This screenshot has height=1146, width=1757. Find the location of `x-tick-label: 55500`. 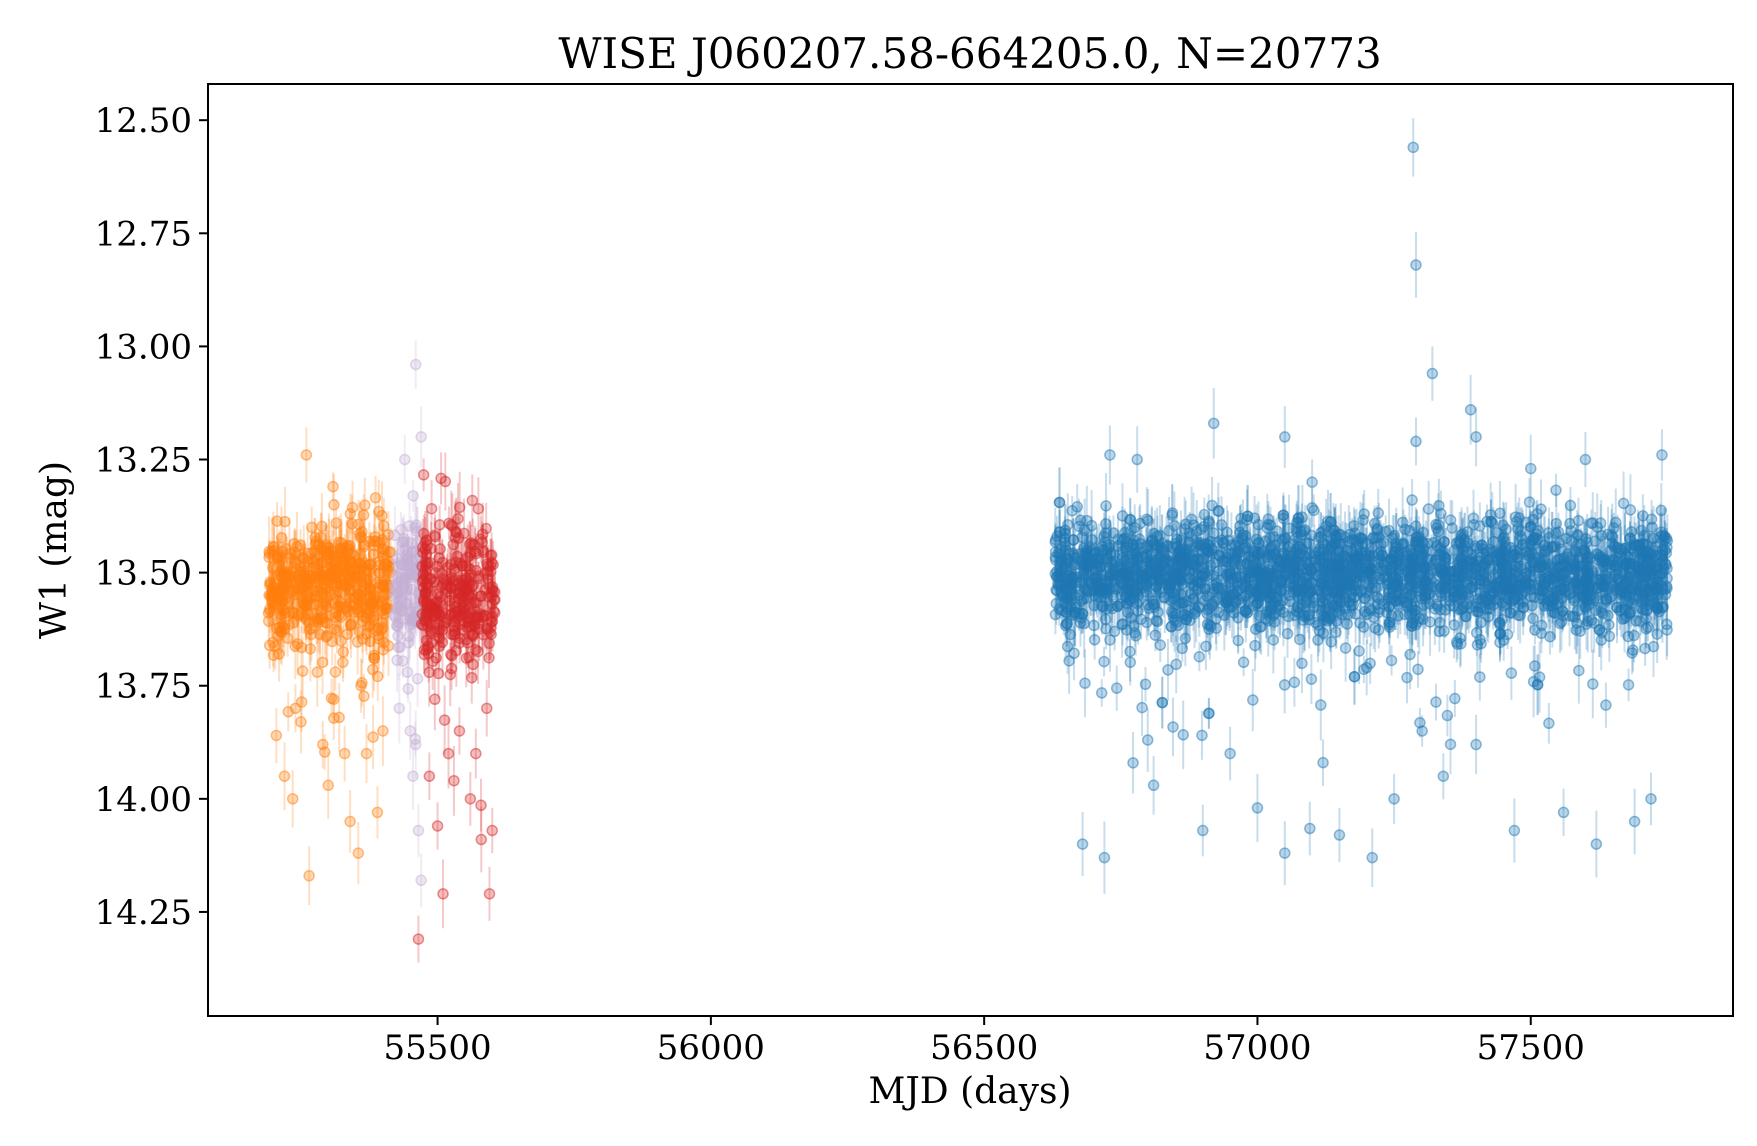

x-tick-label: 55500 is located at coordinates (437, 1048).